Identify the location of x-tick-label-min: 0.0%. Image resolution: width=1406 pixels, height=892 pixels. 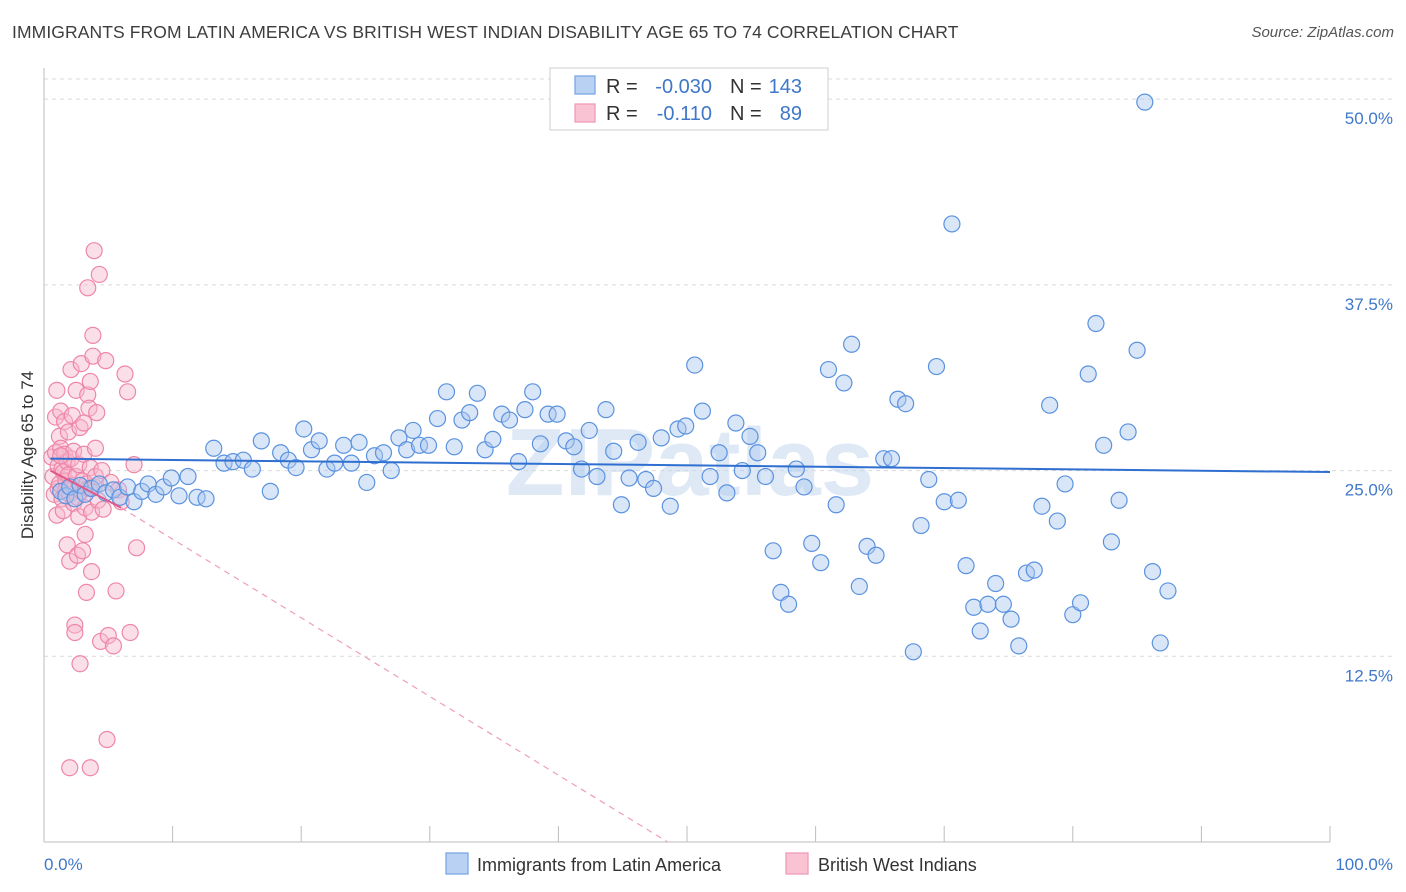
(63, 864).